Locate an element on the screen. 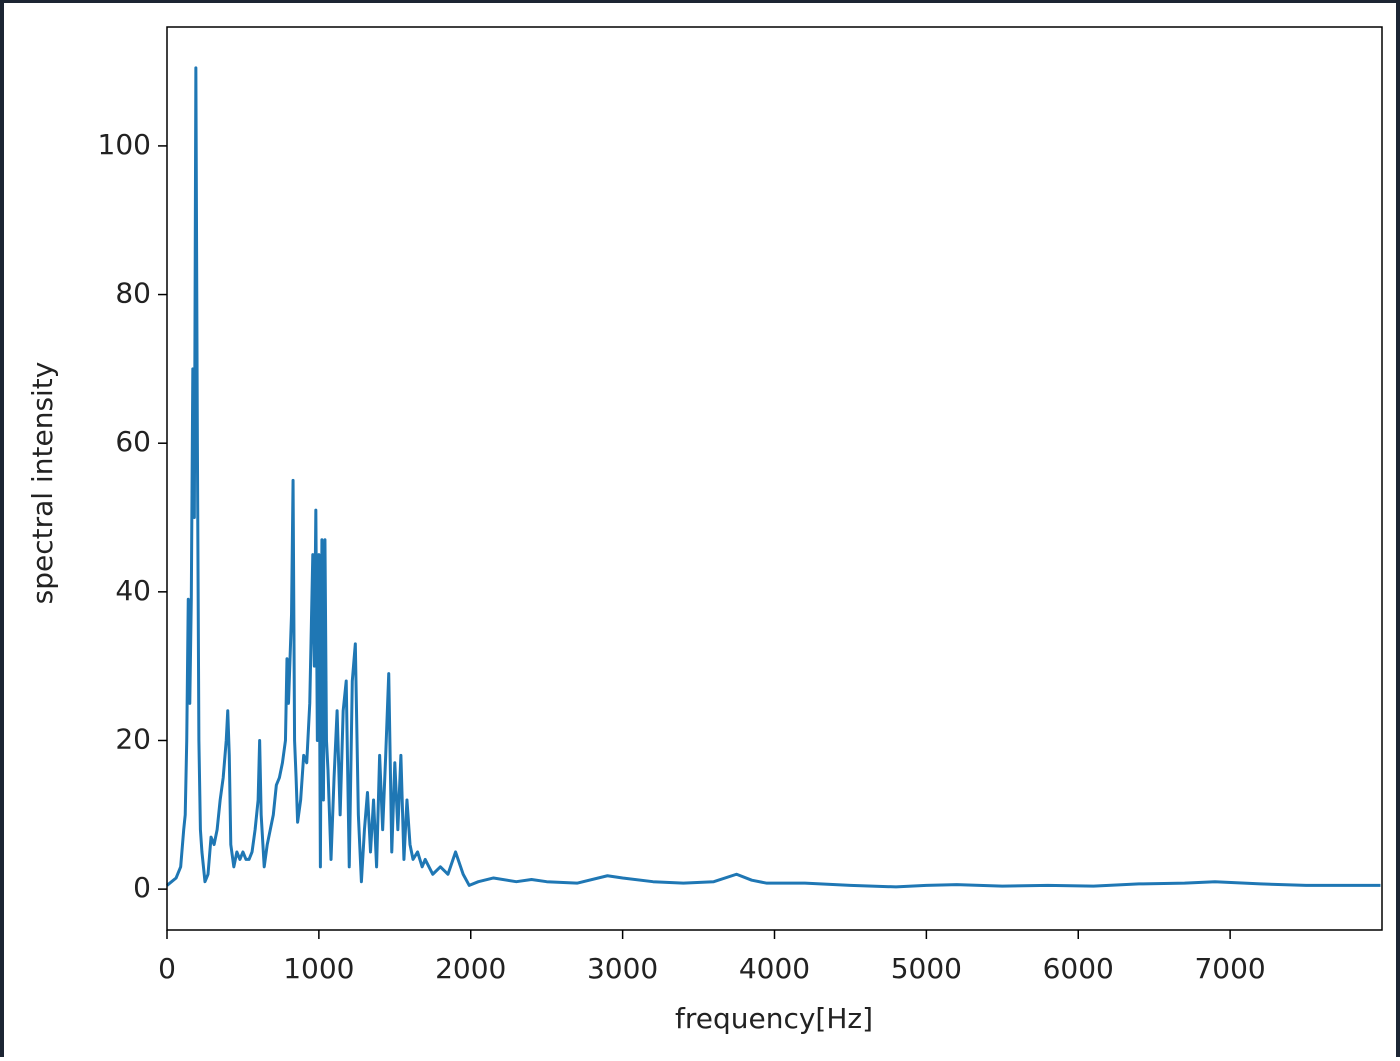 The image size is (1400, 1061). x-tick-label: 0 is located at coordinates (167, 968).